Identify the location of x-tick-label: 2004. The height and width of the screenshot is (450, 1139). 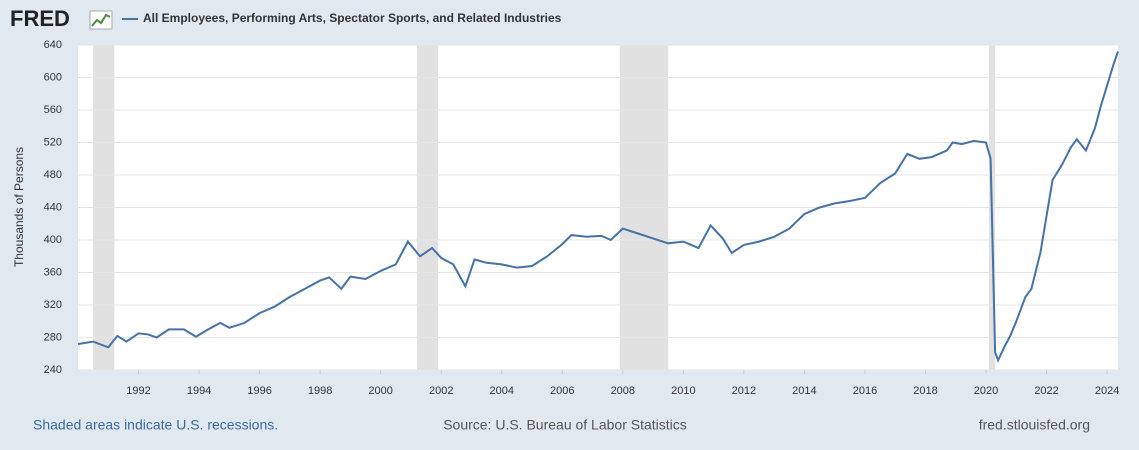
(502, 391).